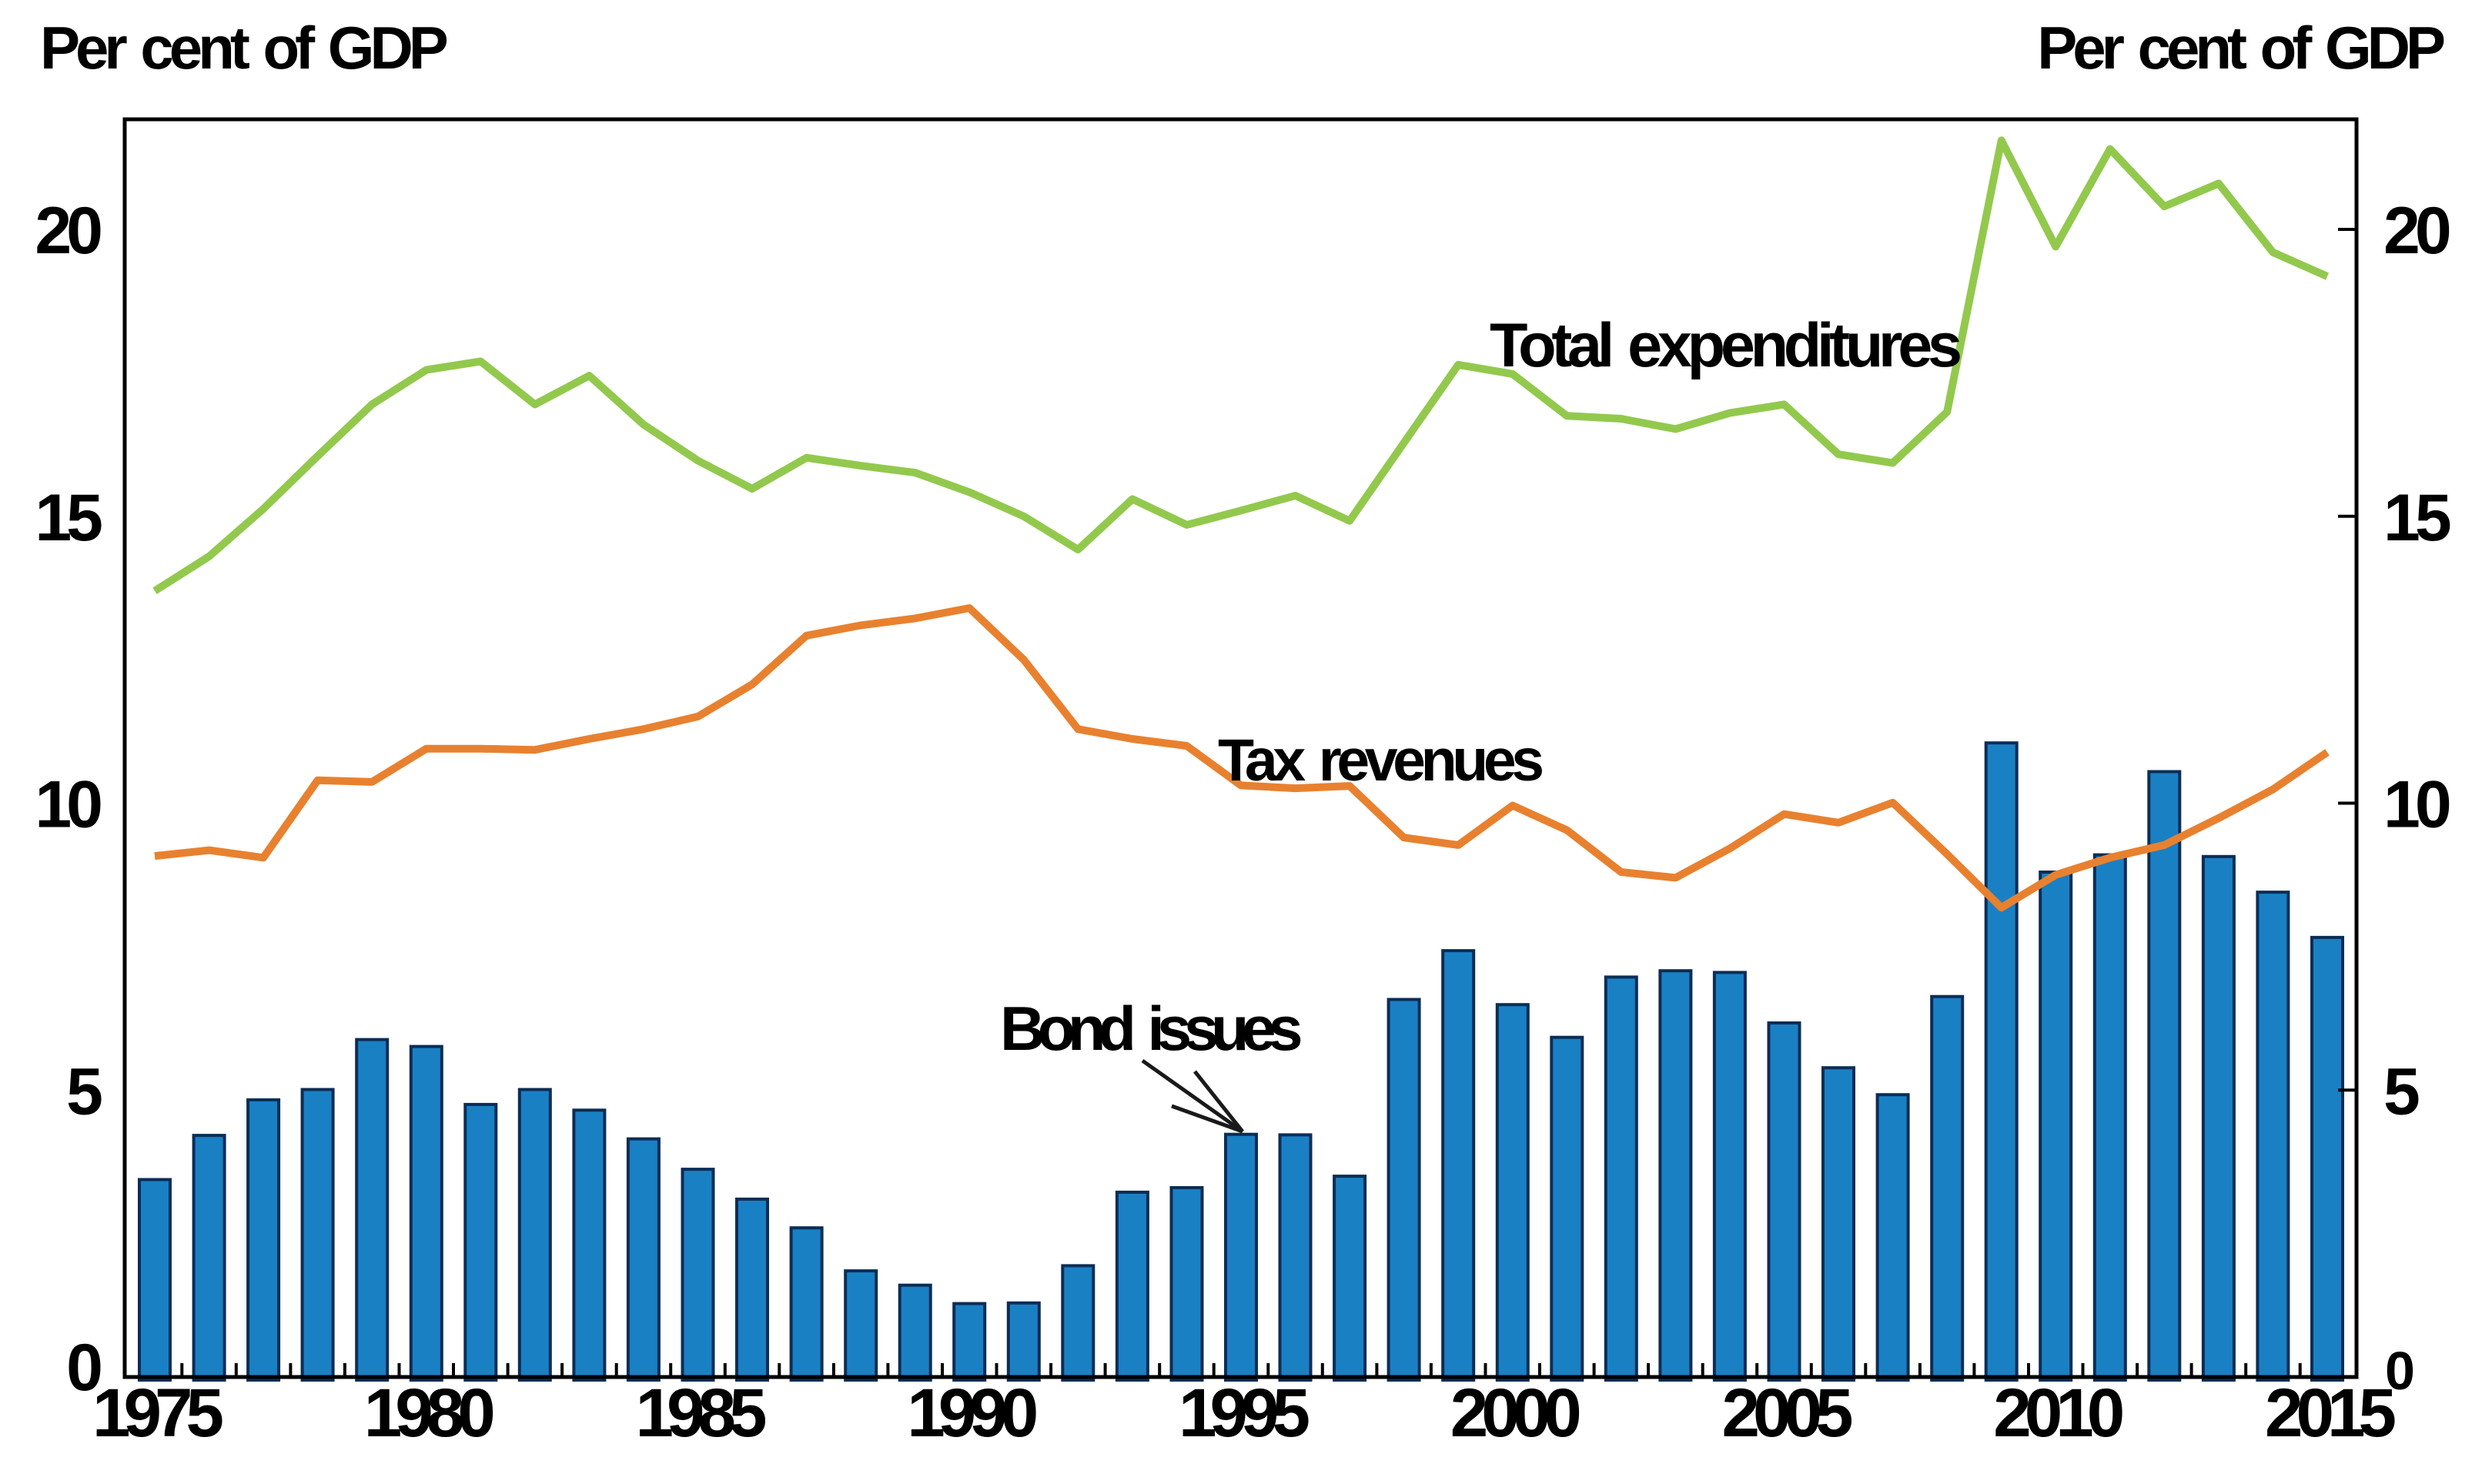 This screenshot has width=2482, height=1484. What do you see at coordinates (971, 1412) in the screenshot?
I see `svg-text: 1990` at bounding box center [971, 1412].